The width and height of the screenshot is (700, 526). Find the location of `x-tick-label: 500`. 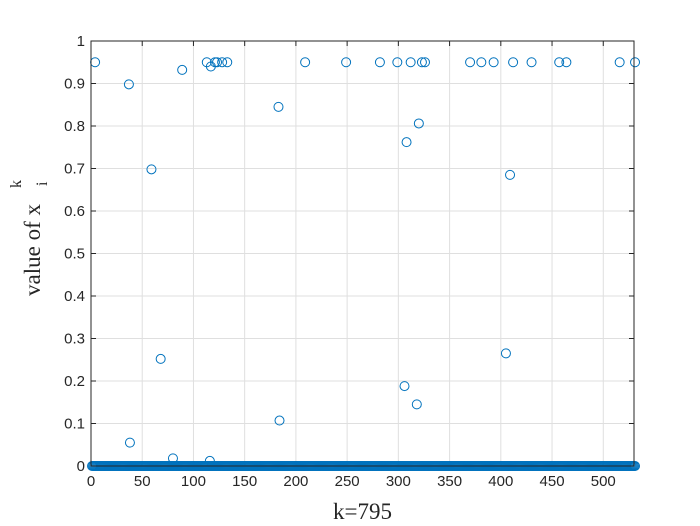

x-tick-label: 500 is located at coordinates (603, 481).